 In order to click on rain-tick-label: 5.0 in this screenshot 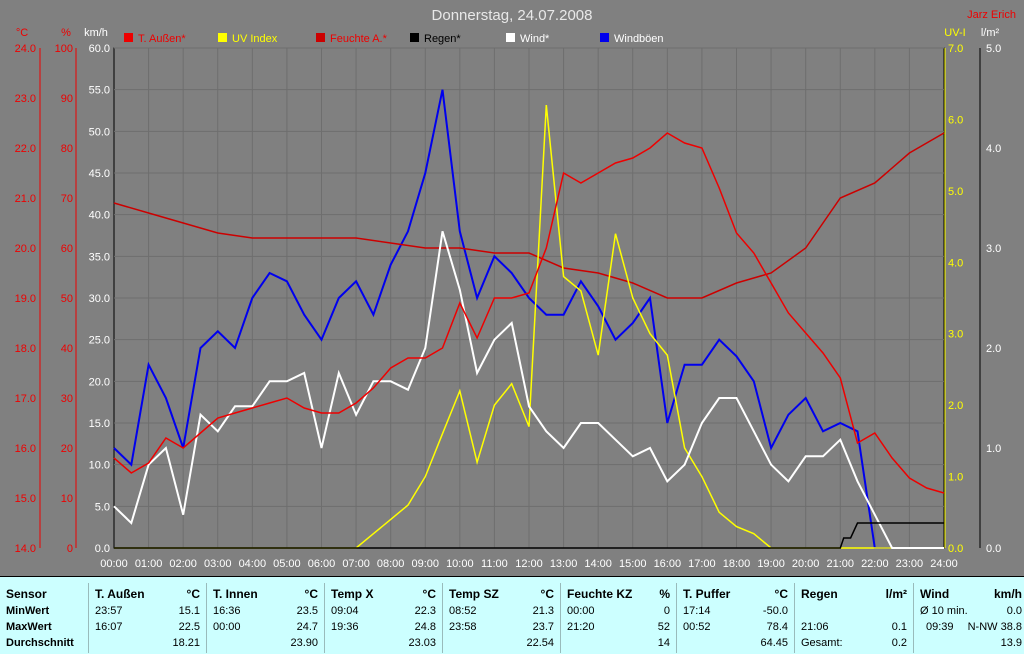, I will do `click(993, 49)`.